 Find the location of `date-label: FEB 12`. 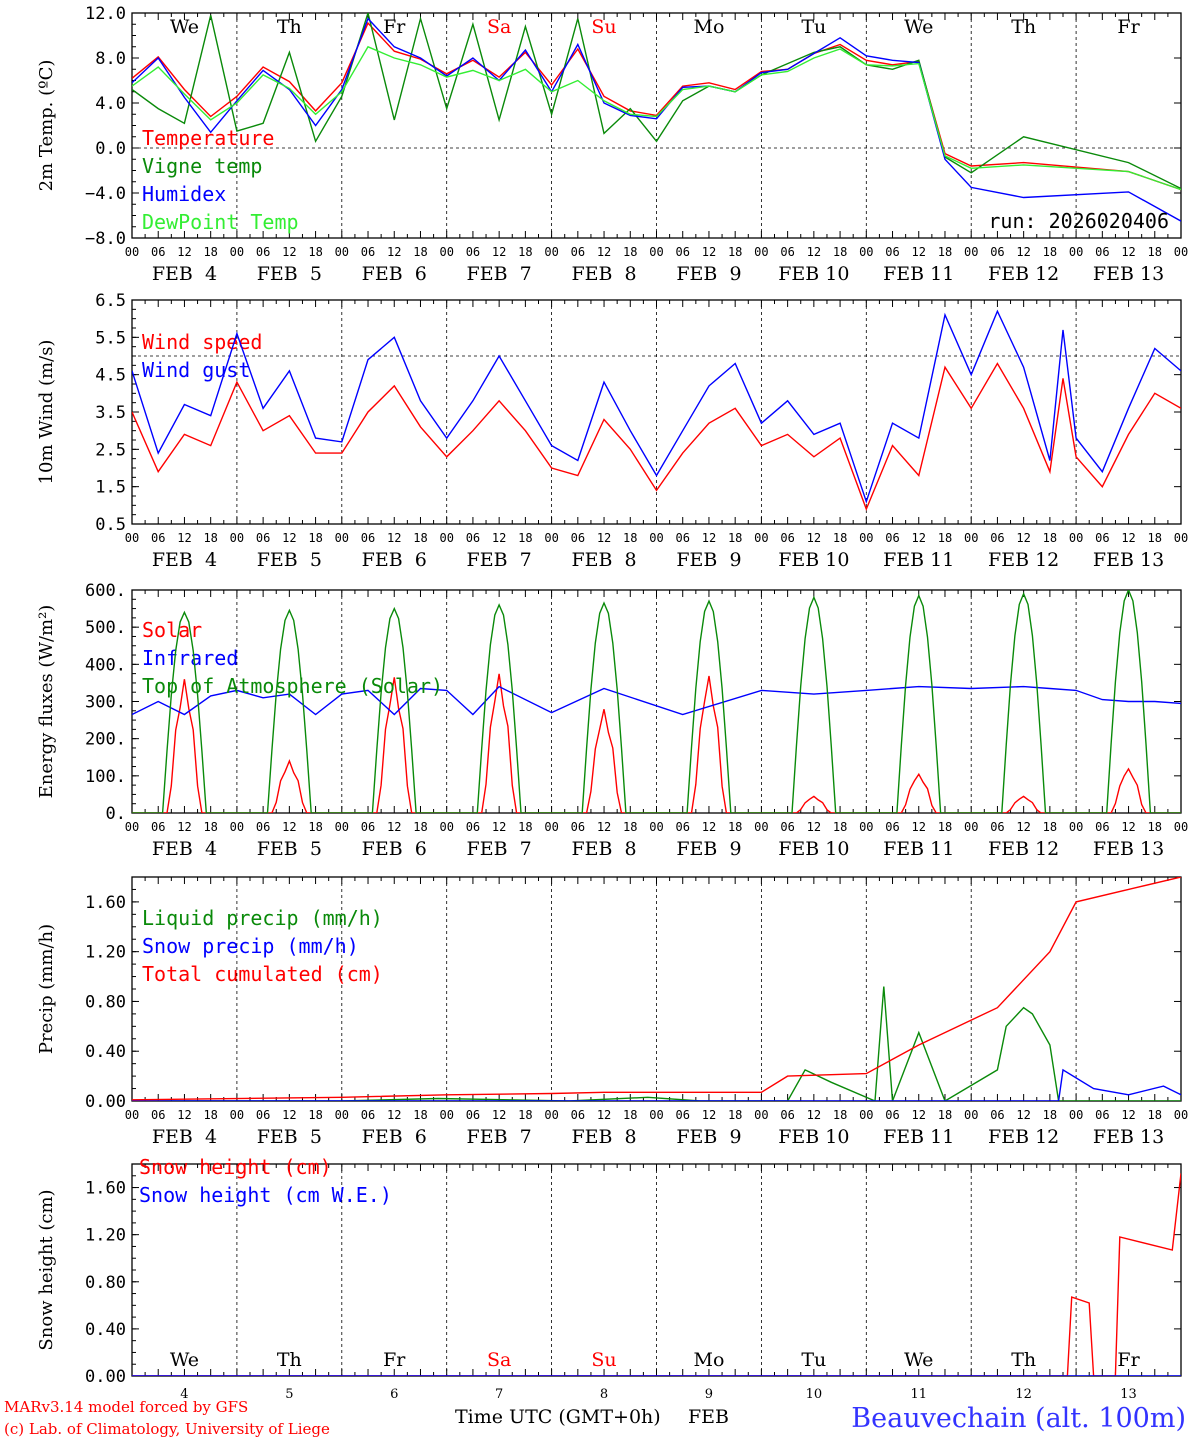

date-label: FEB 12 is located at coordinates (1023, 849).